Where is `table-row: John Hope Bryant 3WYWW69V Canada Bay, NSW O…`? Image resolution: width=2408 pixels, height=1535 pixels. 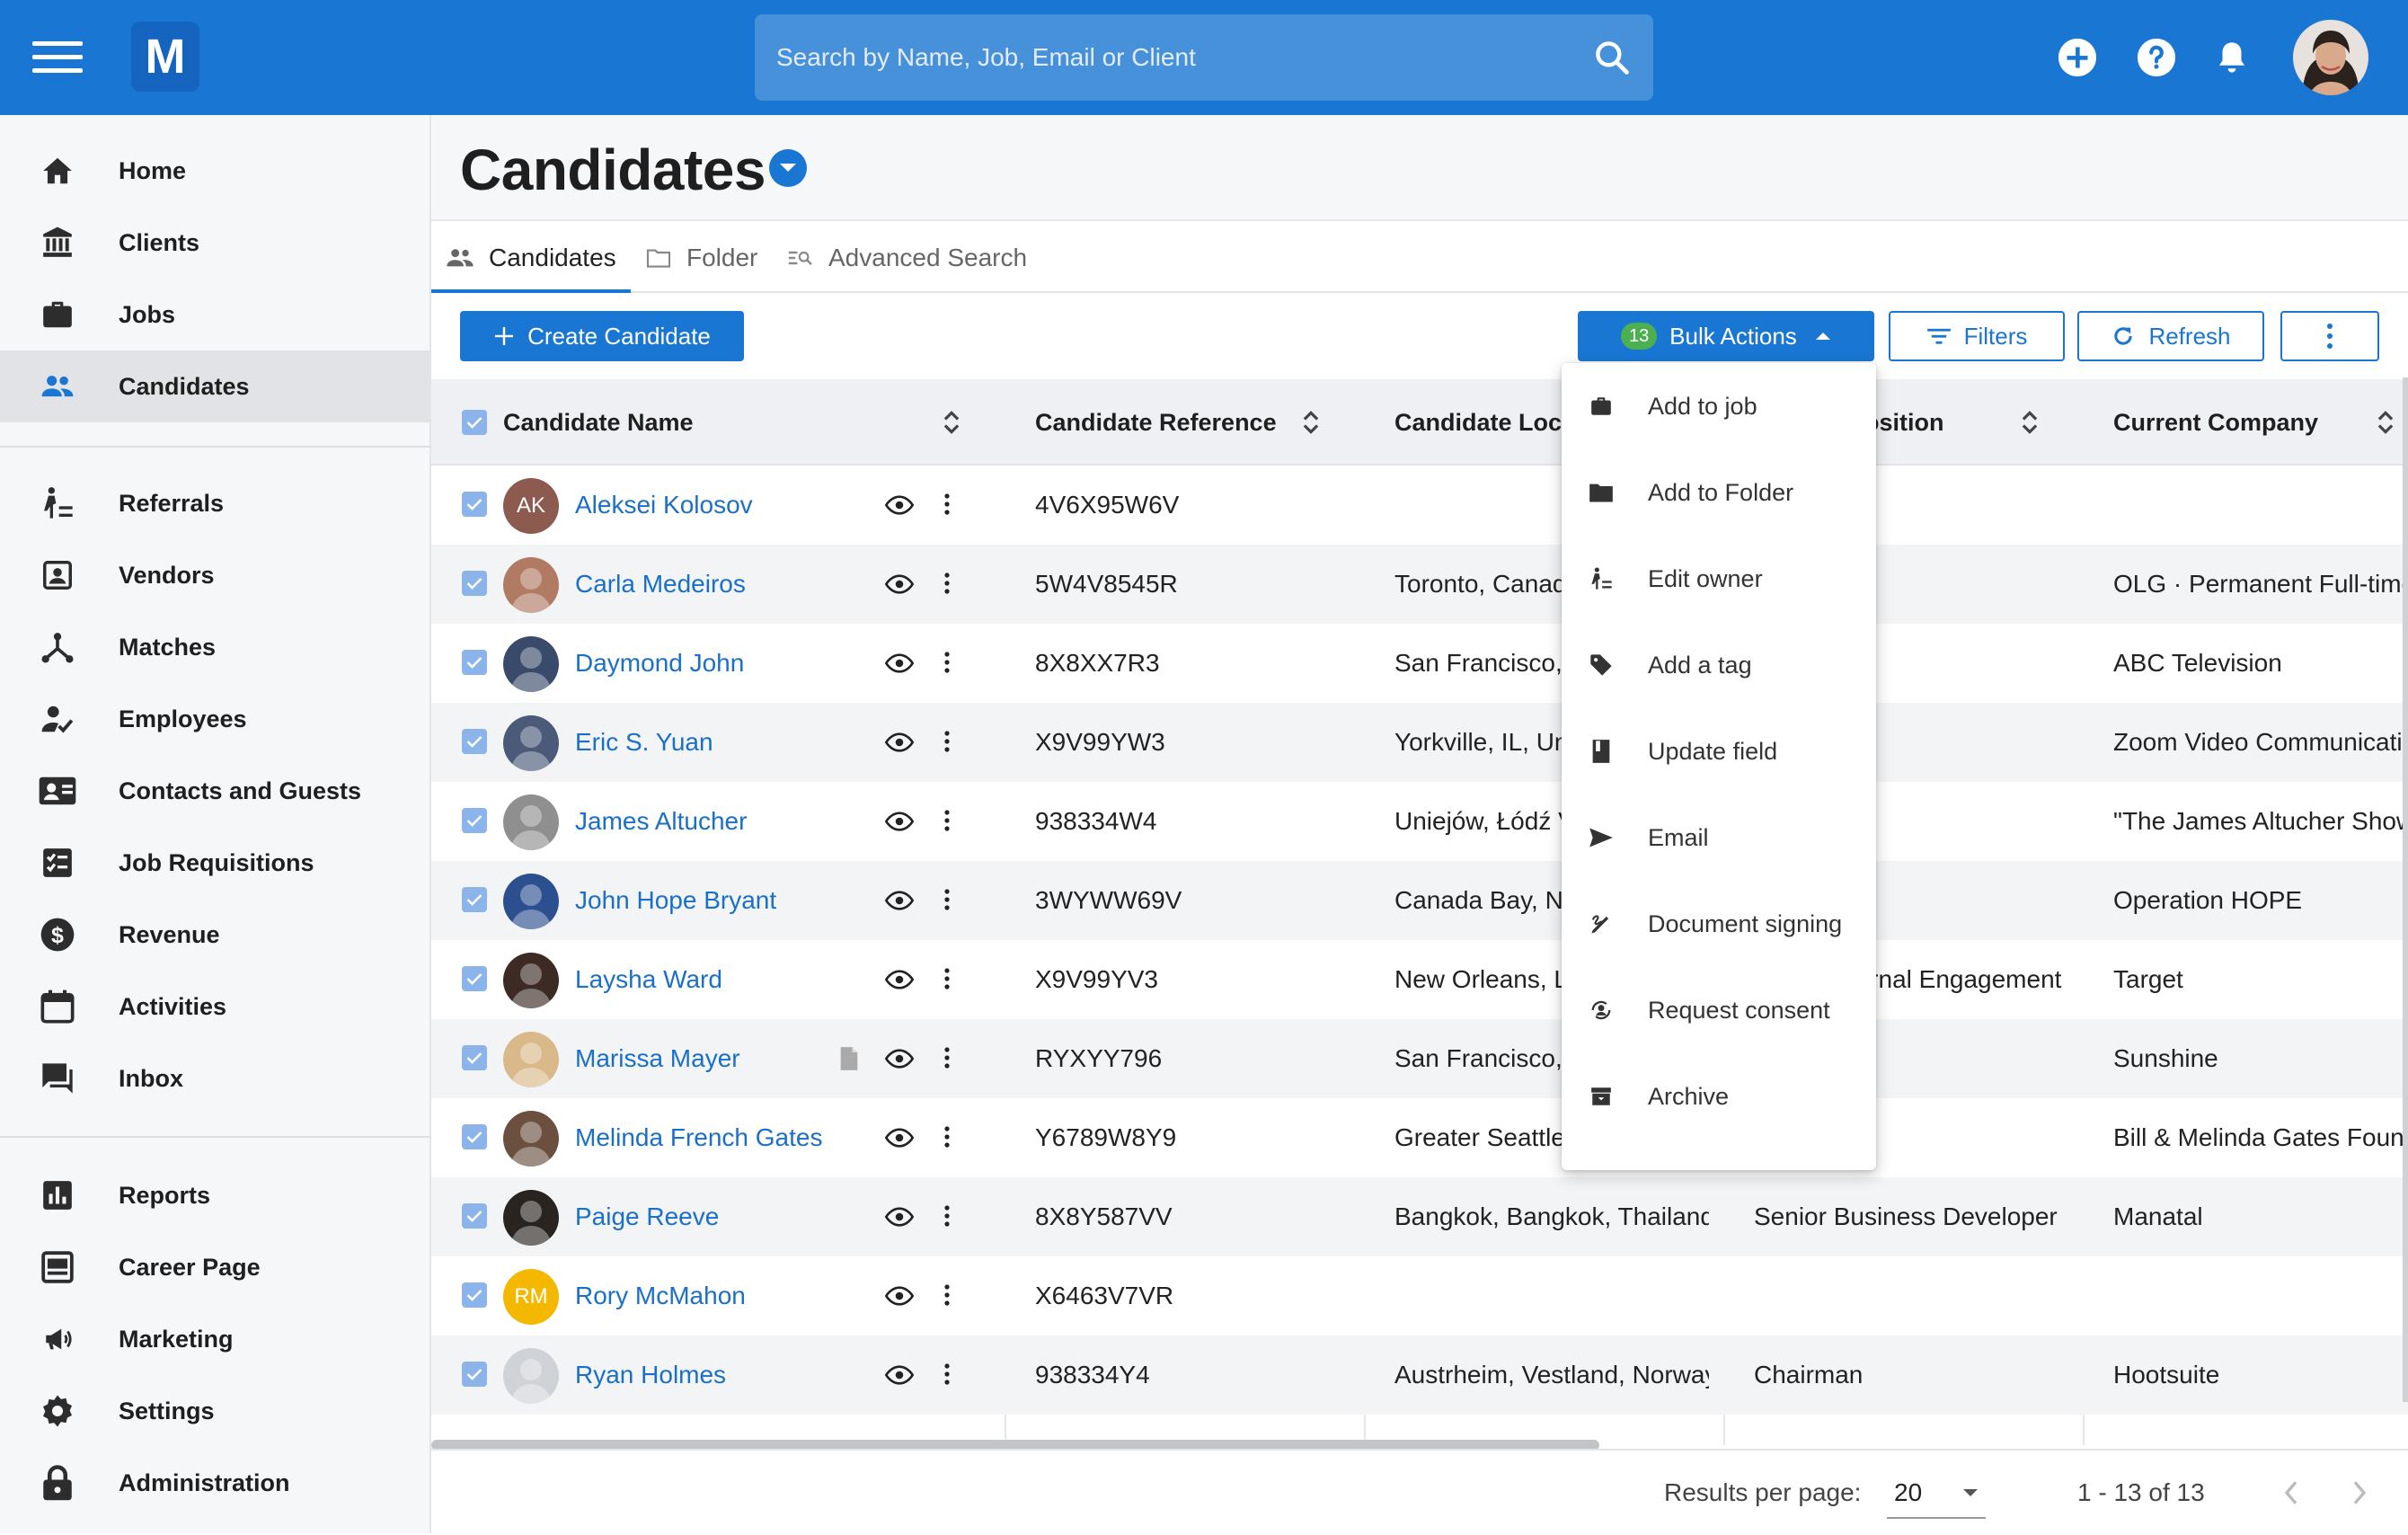
table-row: John Hope Bryant 3WYWW69V Canada Bay, NSW O… is located at coordinates (1419, 900).